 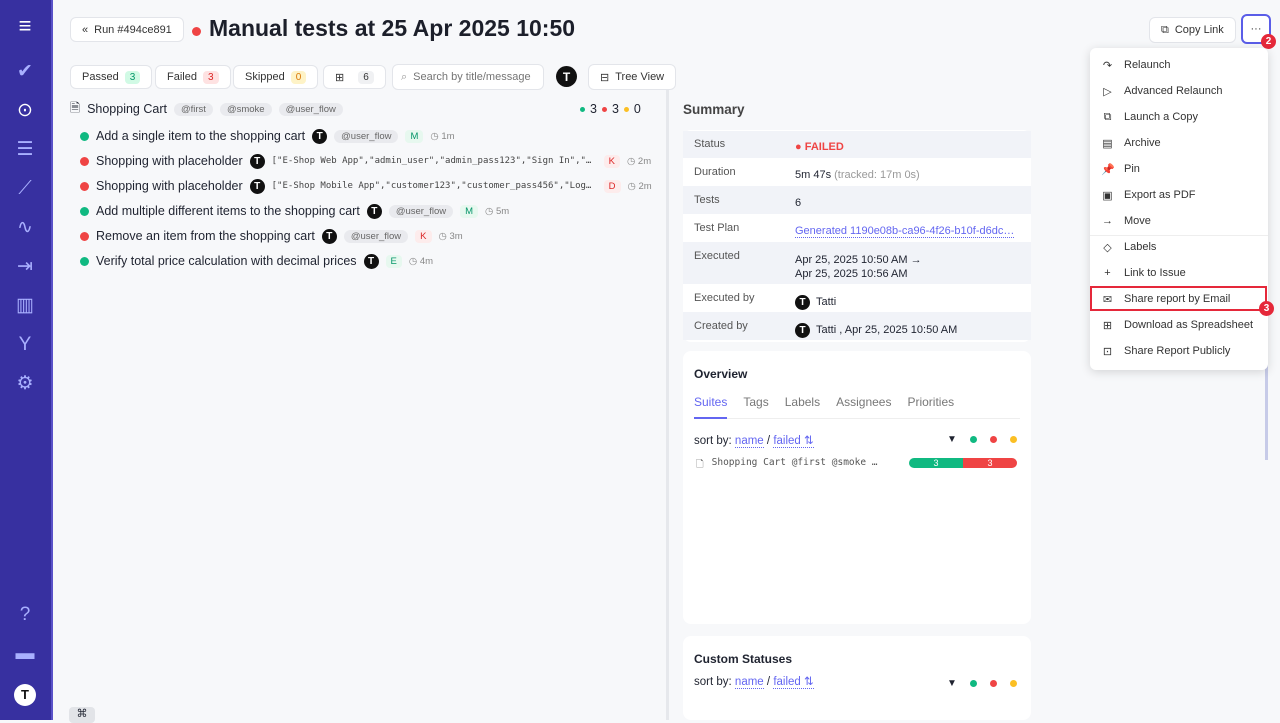 What do you see at coordinates (25, 614) in the screenshot?
I see `help-icon: ?` at bounding box center [25, 614].